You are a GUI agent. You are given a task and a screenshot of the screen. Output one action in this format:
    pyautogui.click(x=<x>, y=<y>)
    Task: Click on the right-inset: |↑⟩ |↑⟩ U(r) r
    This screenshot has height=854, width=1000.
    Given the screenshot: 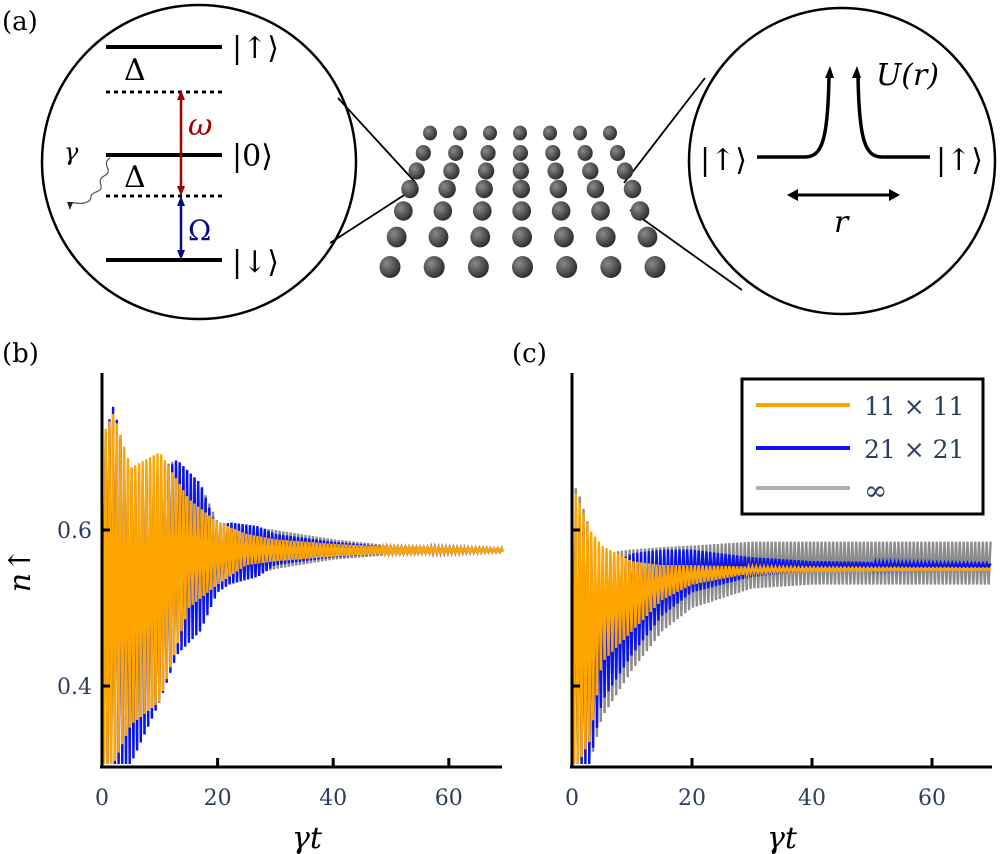 What is the action you would take?
    pyautogui.click(x=842, y=161)
    